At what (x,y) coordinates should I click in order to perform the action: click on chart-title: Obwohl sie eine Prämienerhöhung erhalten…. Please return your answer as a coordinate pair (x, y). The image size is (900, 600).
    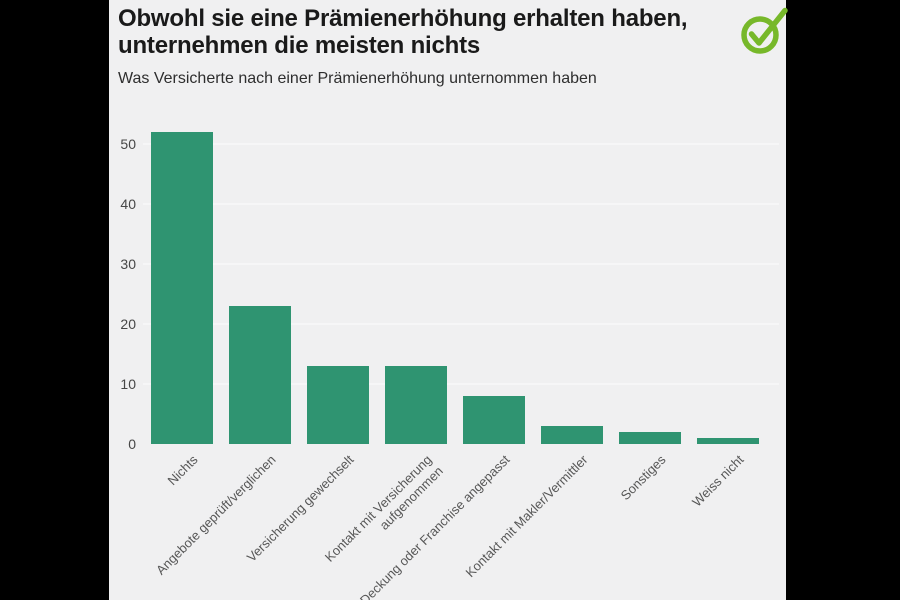
    Looking at the image, I should click on (403, 32).